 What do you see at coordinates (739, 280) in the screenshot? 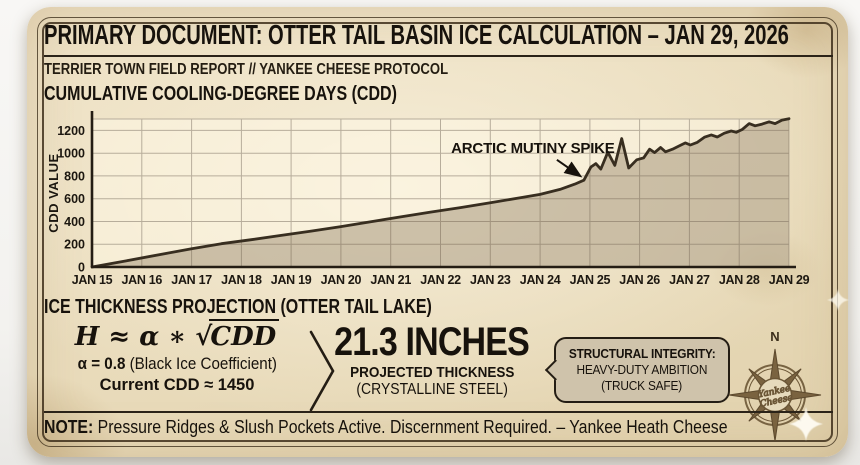
I see `x-tick-label: JAN 28` at bounding box center [739, 280].